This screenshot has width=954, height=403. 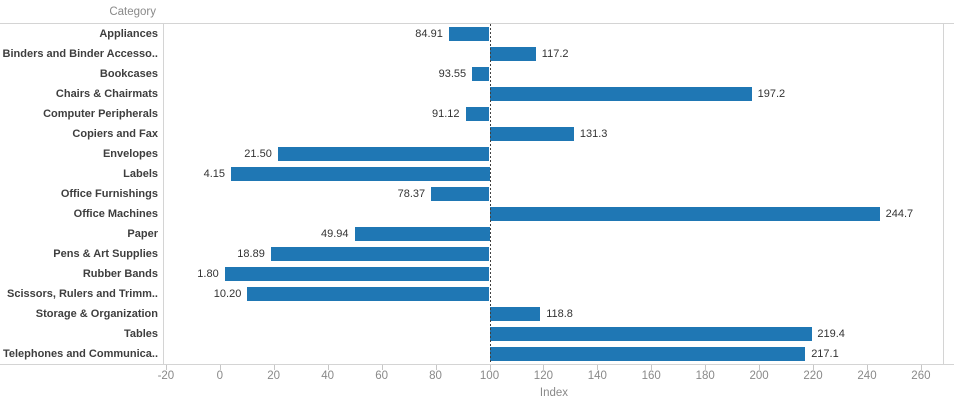 What do you see at coordinates (553, 274) in the screenshot?
I see `plot-row: 1.80` at bounding box center [553, 274].